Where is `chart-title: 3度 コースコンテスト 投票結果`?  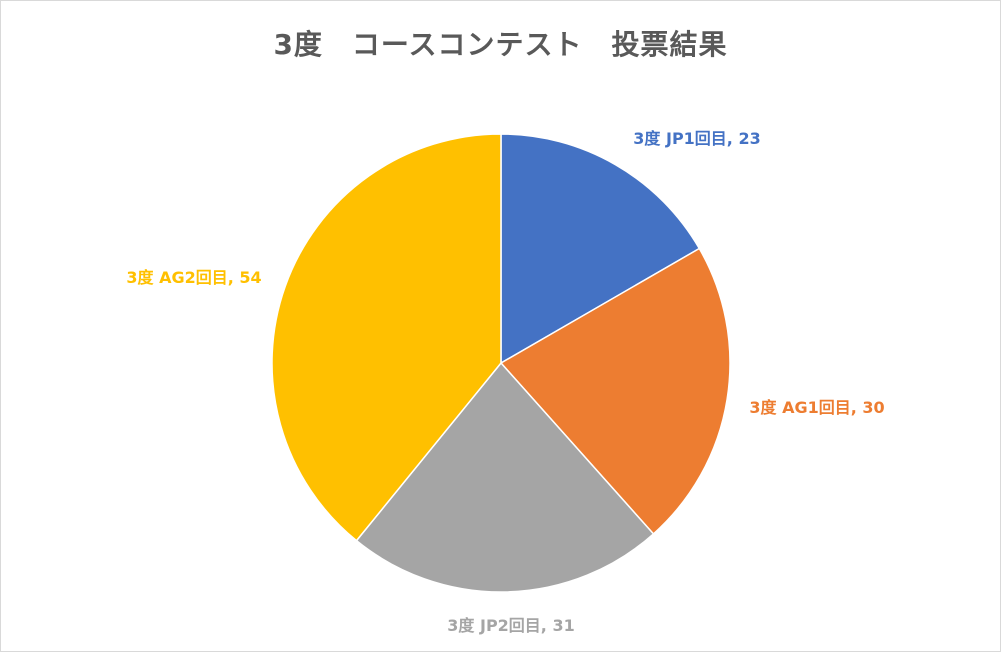 chart-title: 3度 コースコンテスト 投票結果 is located at coordinates (500, 44).